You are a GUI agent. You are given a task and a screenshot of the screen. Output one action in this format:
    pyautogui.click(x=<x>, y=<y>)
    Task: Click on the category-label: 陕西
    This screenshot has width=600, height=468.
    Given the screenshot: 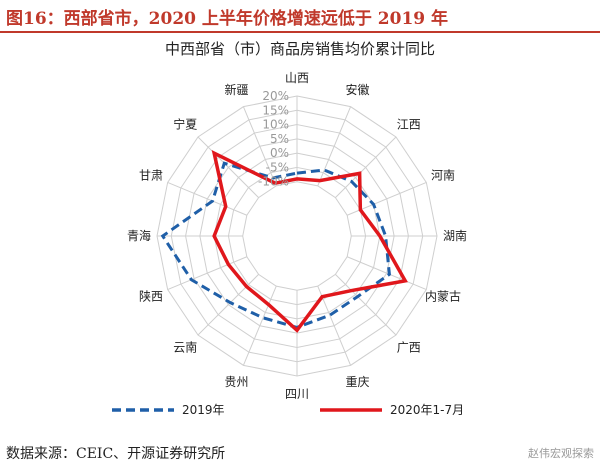 What is the action you would take?
    pyautogui.click(x=151, y=295)
    